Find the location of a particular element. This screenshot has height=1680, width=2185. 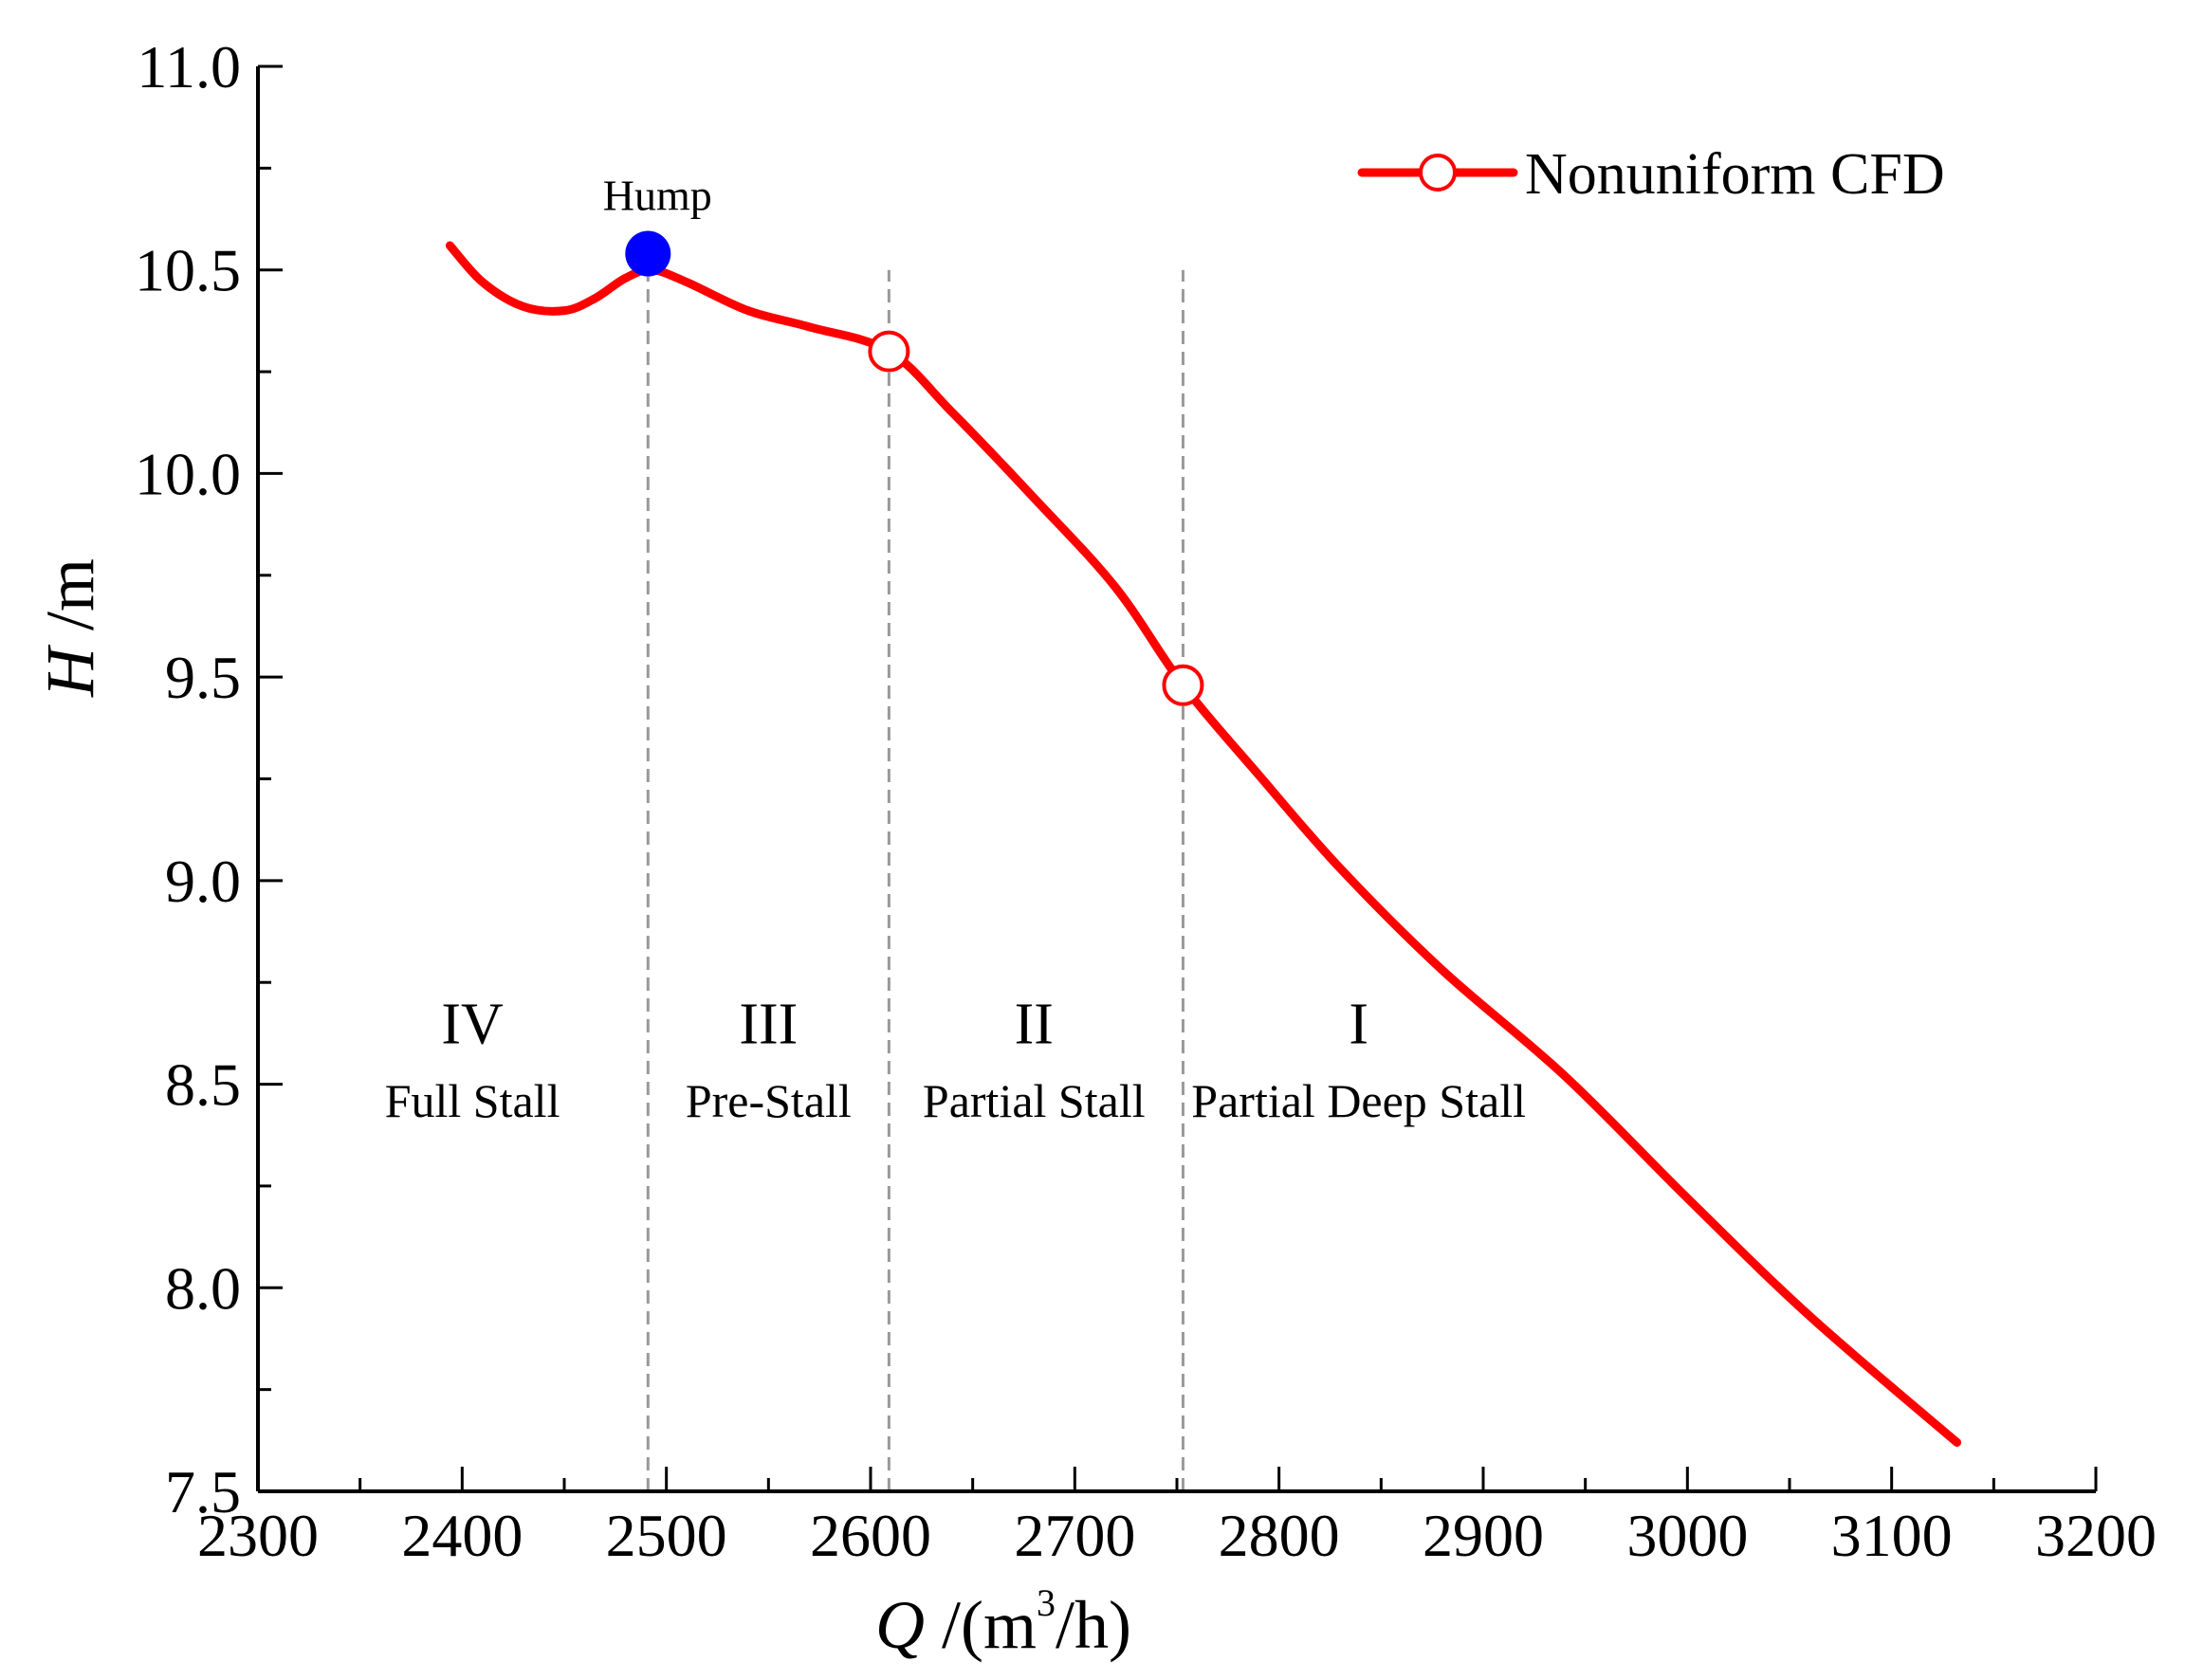

region-numeral-3: II is located at coordinates (1034, 1025).